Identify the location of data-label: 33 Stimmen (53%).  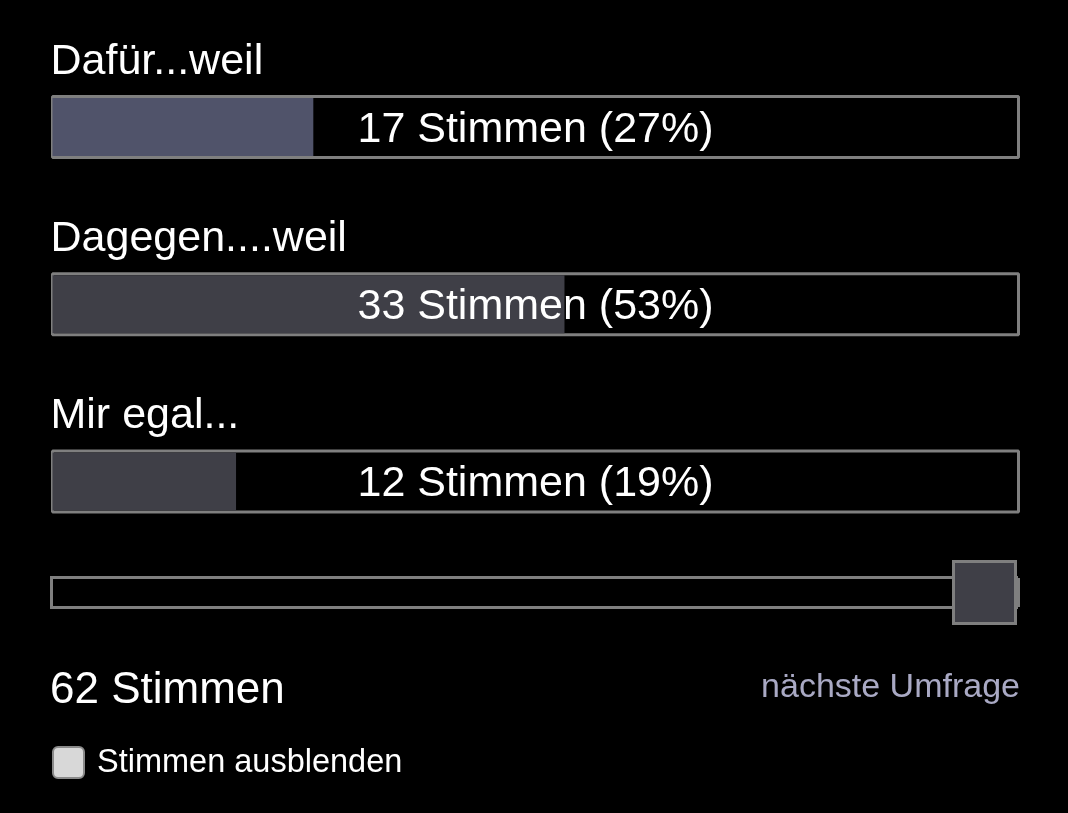
(535, 303).